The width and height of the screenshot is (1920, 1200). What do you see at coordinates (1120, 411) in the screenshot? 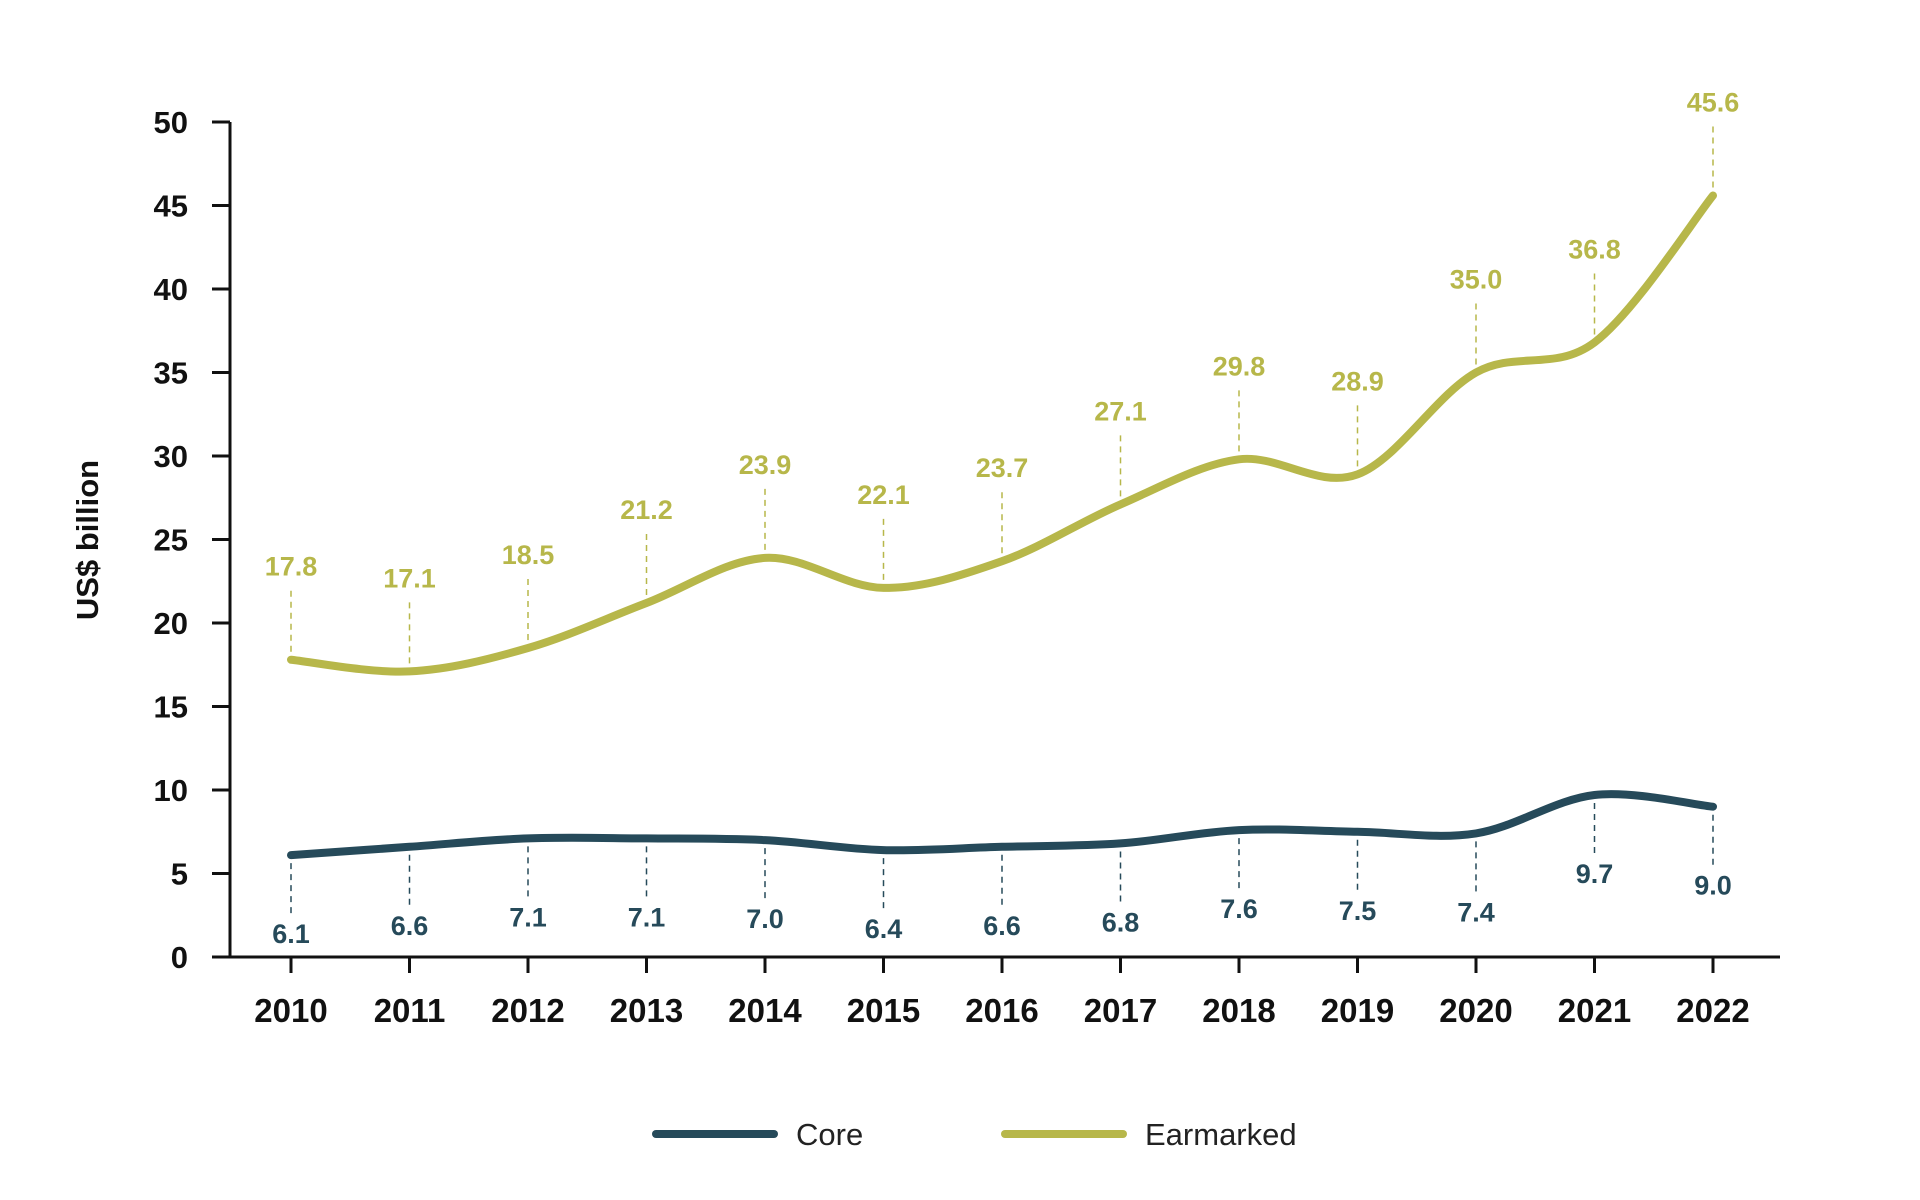
I see `earmarked-data-label: 27.1` at bounding box center [1120, 411].